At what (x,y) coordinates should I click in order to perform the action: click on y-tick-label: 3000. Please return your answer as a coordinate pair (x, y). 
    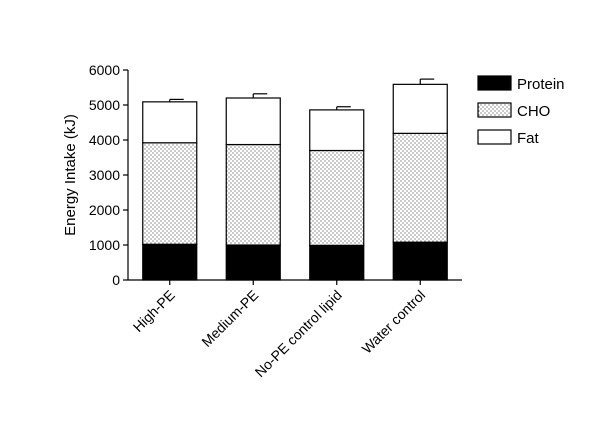
    Looking at the image, I should click on (104, 175).